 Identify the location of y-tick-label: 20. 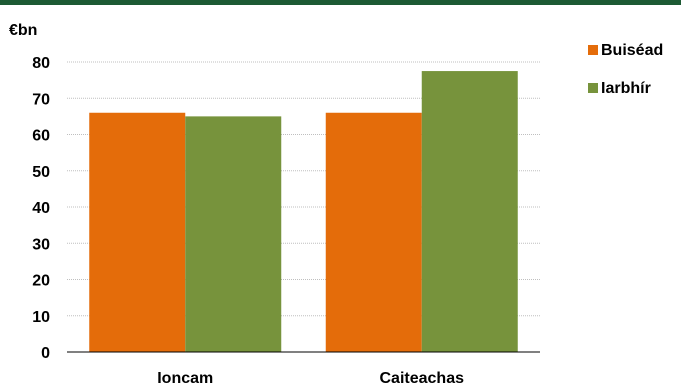
(41, 281).